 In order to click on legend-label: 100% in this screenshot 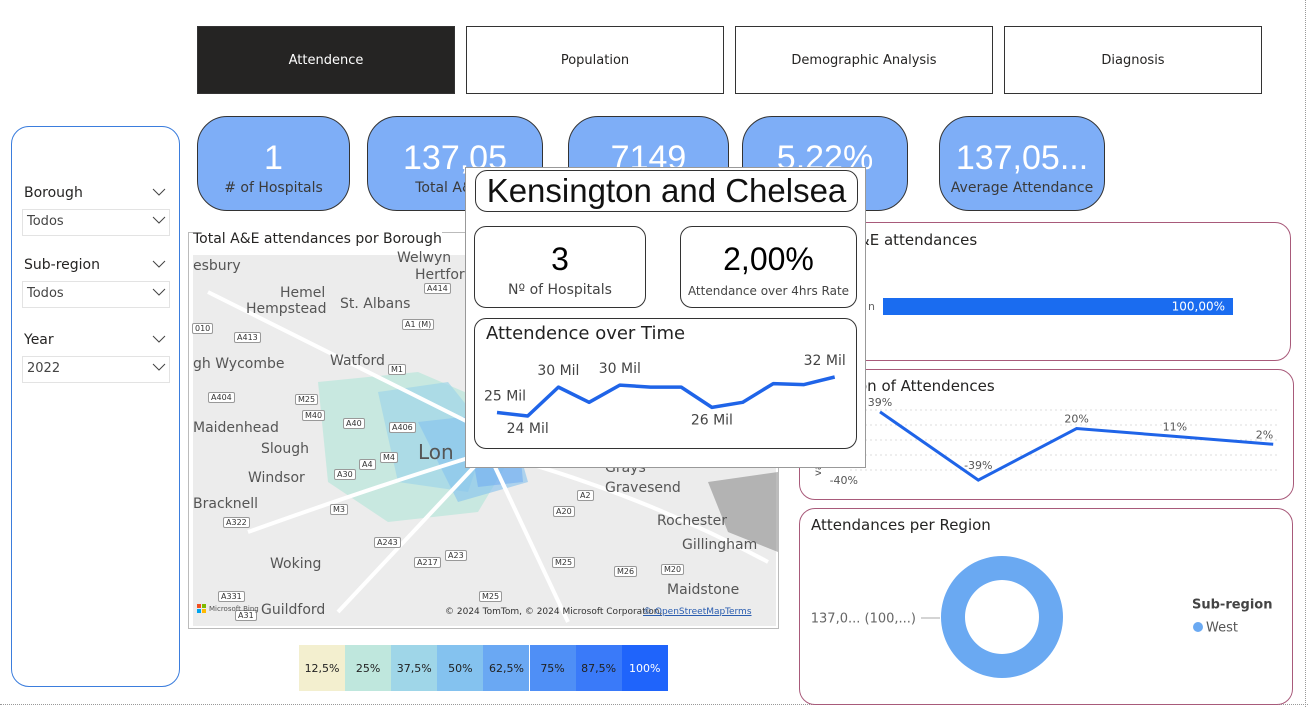, I will do `click(645, 668)`.